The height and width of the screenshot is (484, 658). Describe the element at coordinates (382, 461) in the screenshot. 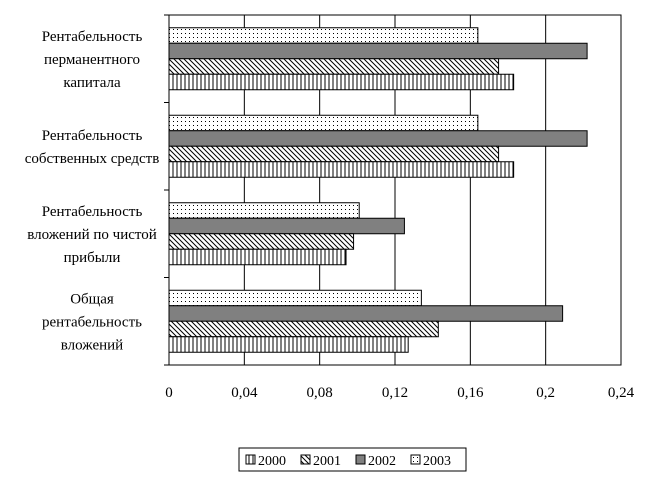

I see `legend-label-2002: 2002` at that location.